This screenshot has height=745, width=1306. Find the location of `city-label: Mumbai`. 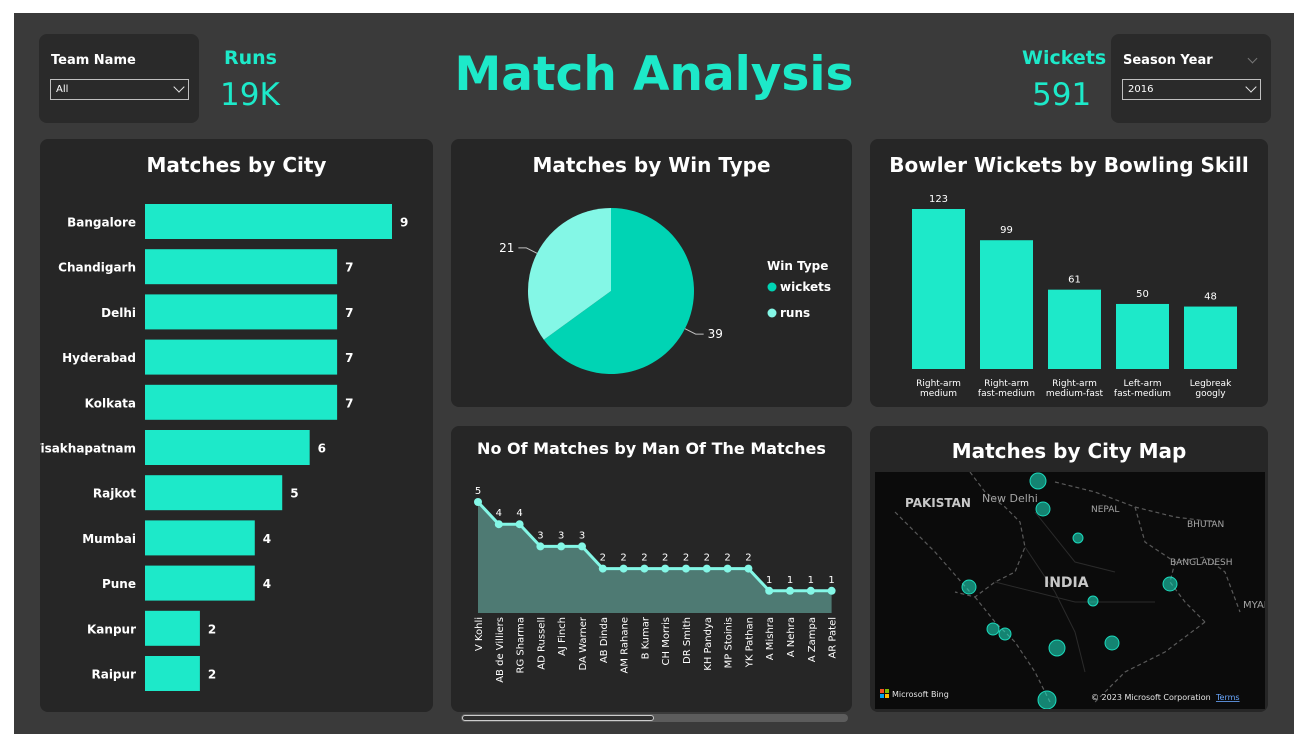

city-label: Mumbai is located at coordinates (109, 539).